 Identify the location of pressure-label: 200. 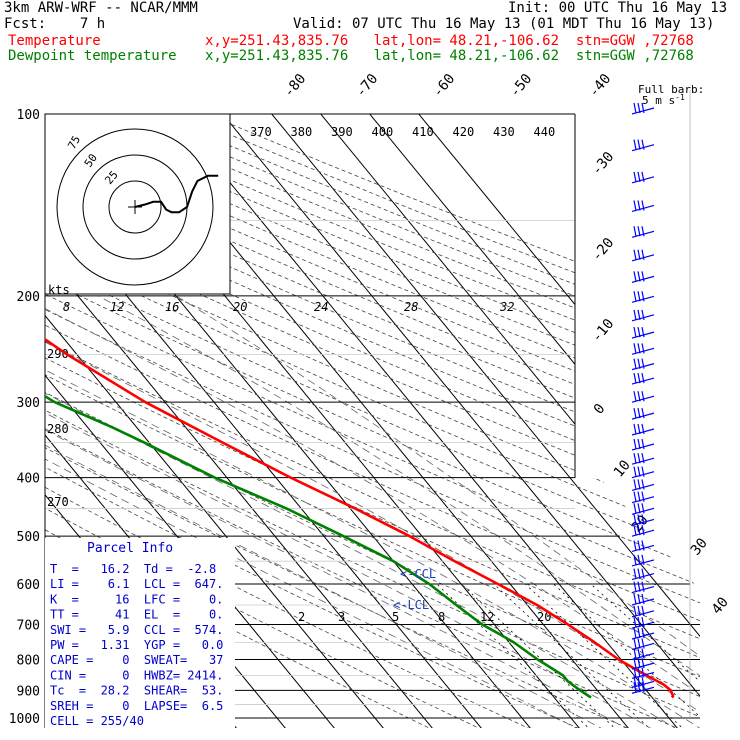
(28, 297).